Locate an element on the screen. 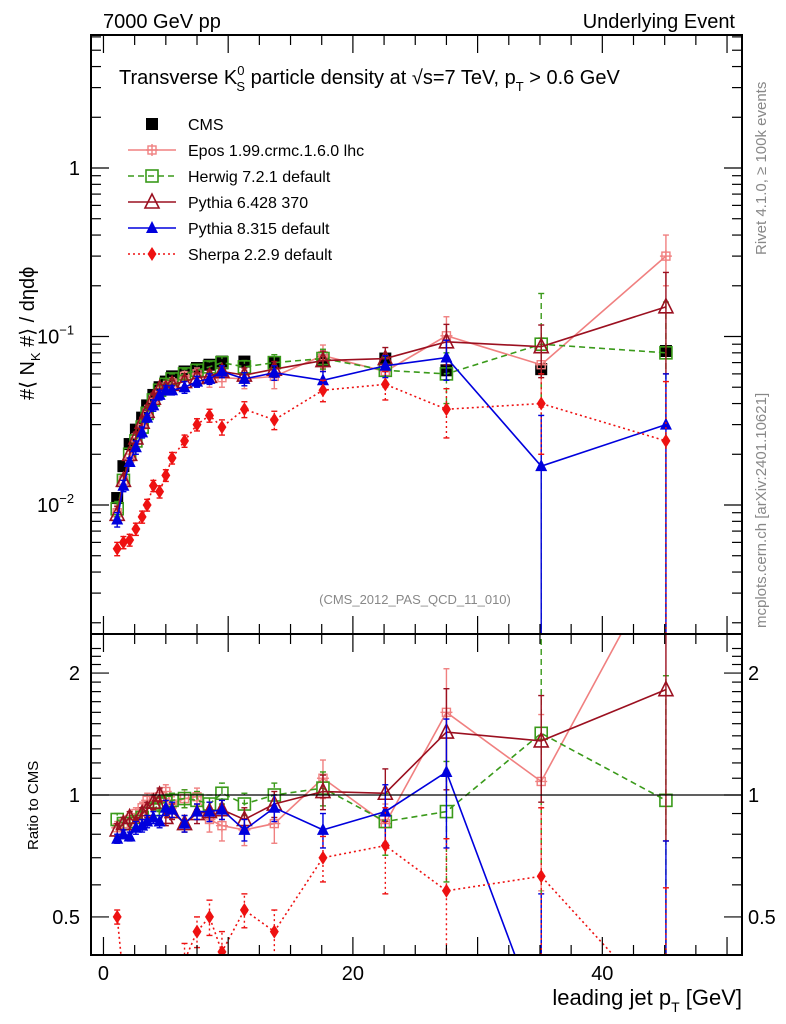 This screenshot has width=786, height=1024. header-right: Underlying Event is located at coordinates (659, 22).